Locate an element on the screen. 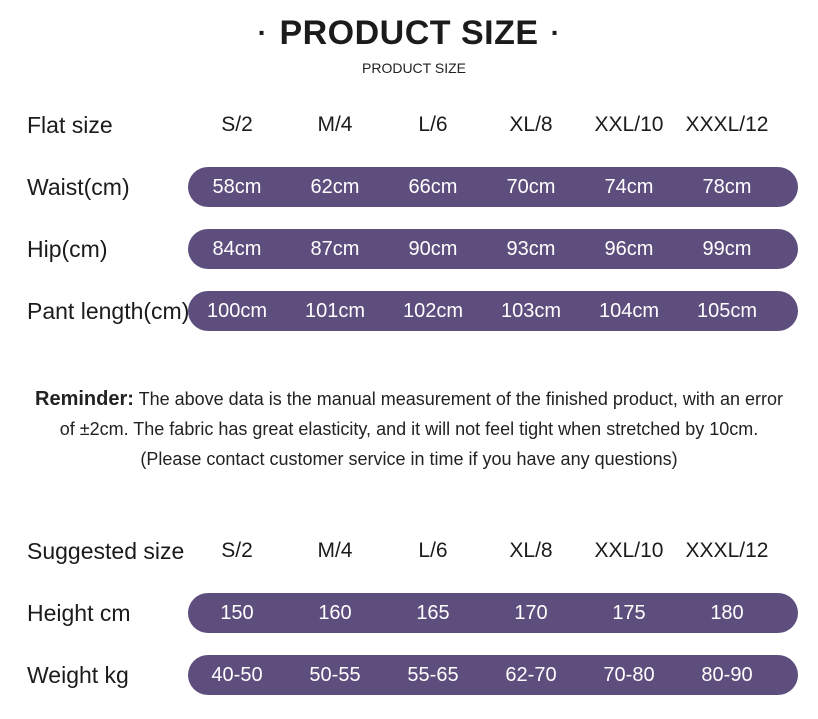  height-value: 170 is located at coordinates (531, 612).